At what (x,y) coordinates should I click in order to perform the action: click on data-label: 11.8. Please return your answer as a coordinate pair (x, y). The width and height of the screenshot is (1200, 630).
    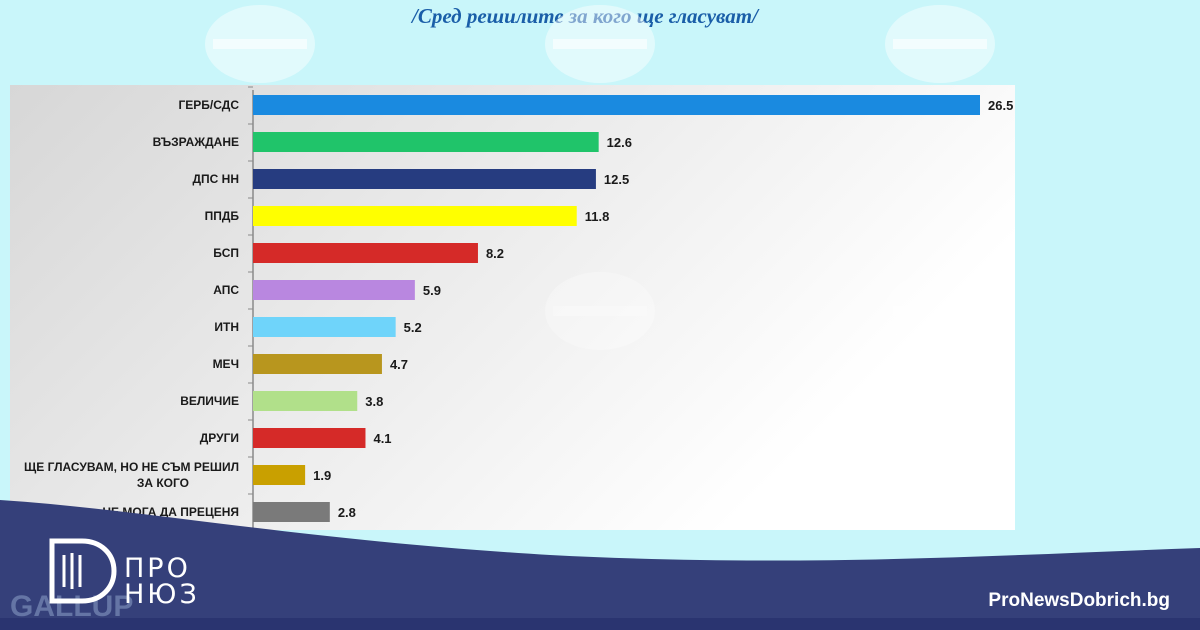
    Looking at the image, I should click on (597, 216).